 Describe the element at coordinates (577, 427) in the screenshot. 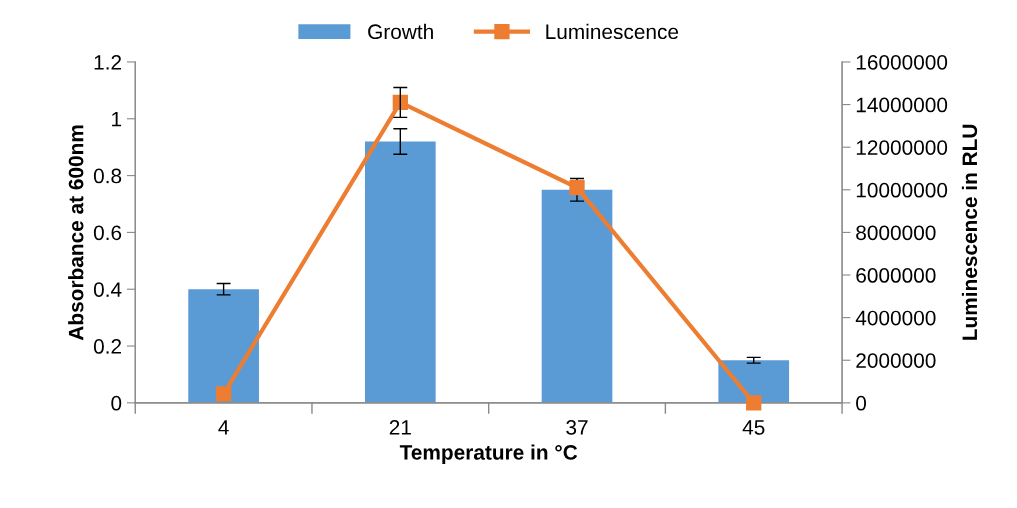

I see `x-tick-label: 37` at that location.